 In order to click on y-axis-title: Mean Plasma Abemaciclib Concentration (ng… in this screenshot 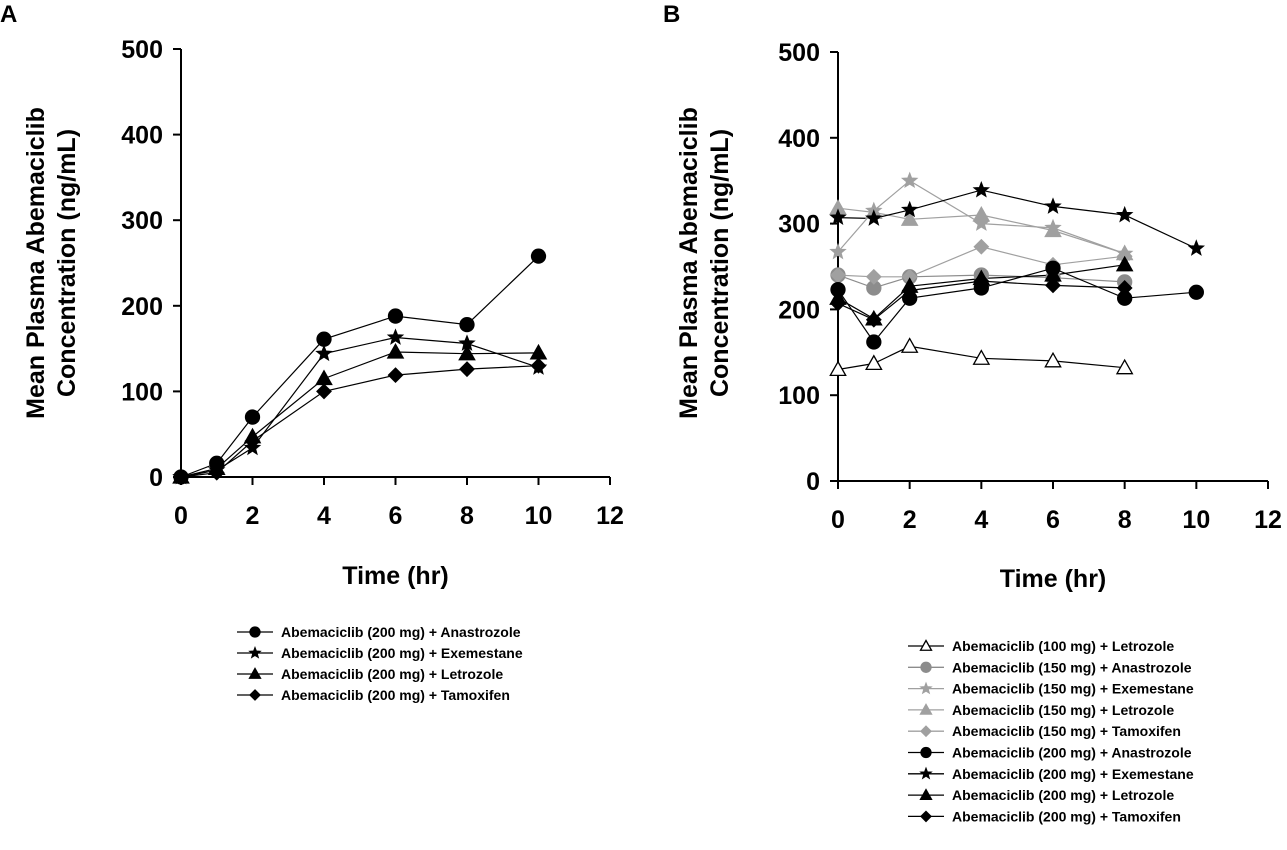, I will do `click(51, 263)`.